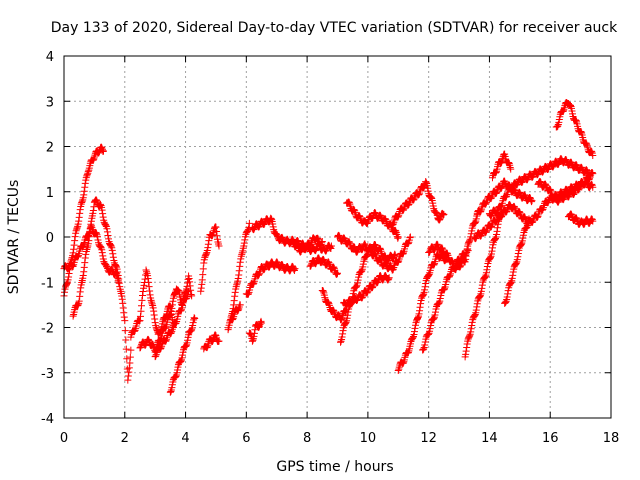  I want to click on series-track-i, so click(211, 342).